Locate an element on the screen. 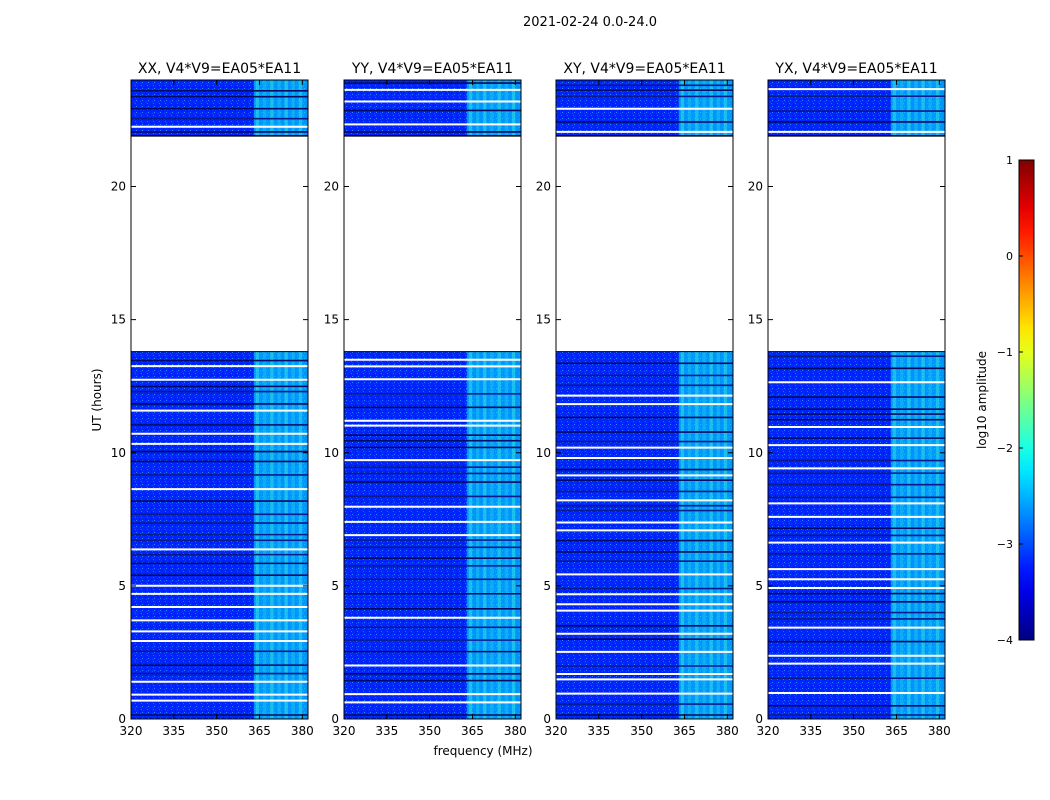 The image size is (1050, 800). colorbar: 1 0 −1 −2 −3 −4 log10 amplitude is located at coordinates (1005, 400).